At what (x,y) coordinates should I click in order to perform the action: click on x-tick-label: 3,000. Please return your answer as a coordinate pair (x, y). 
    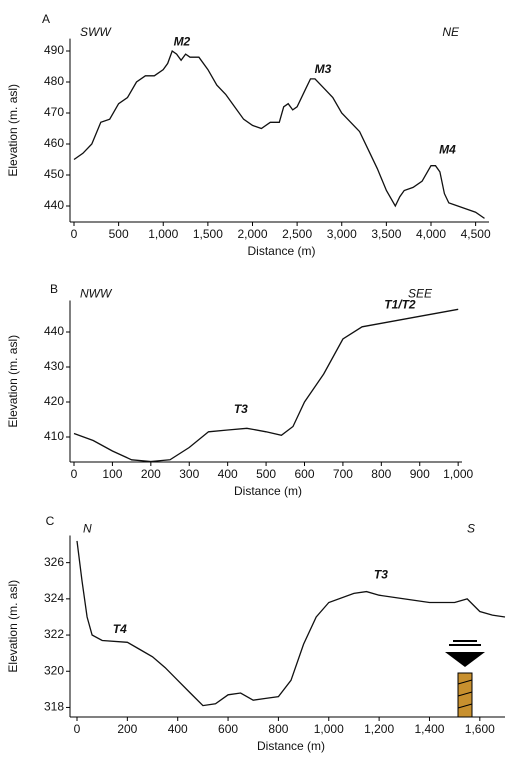
    Looking at the image, I should click on (342, 234).